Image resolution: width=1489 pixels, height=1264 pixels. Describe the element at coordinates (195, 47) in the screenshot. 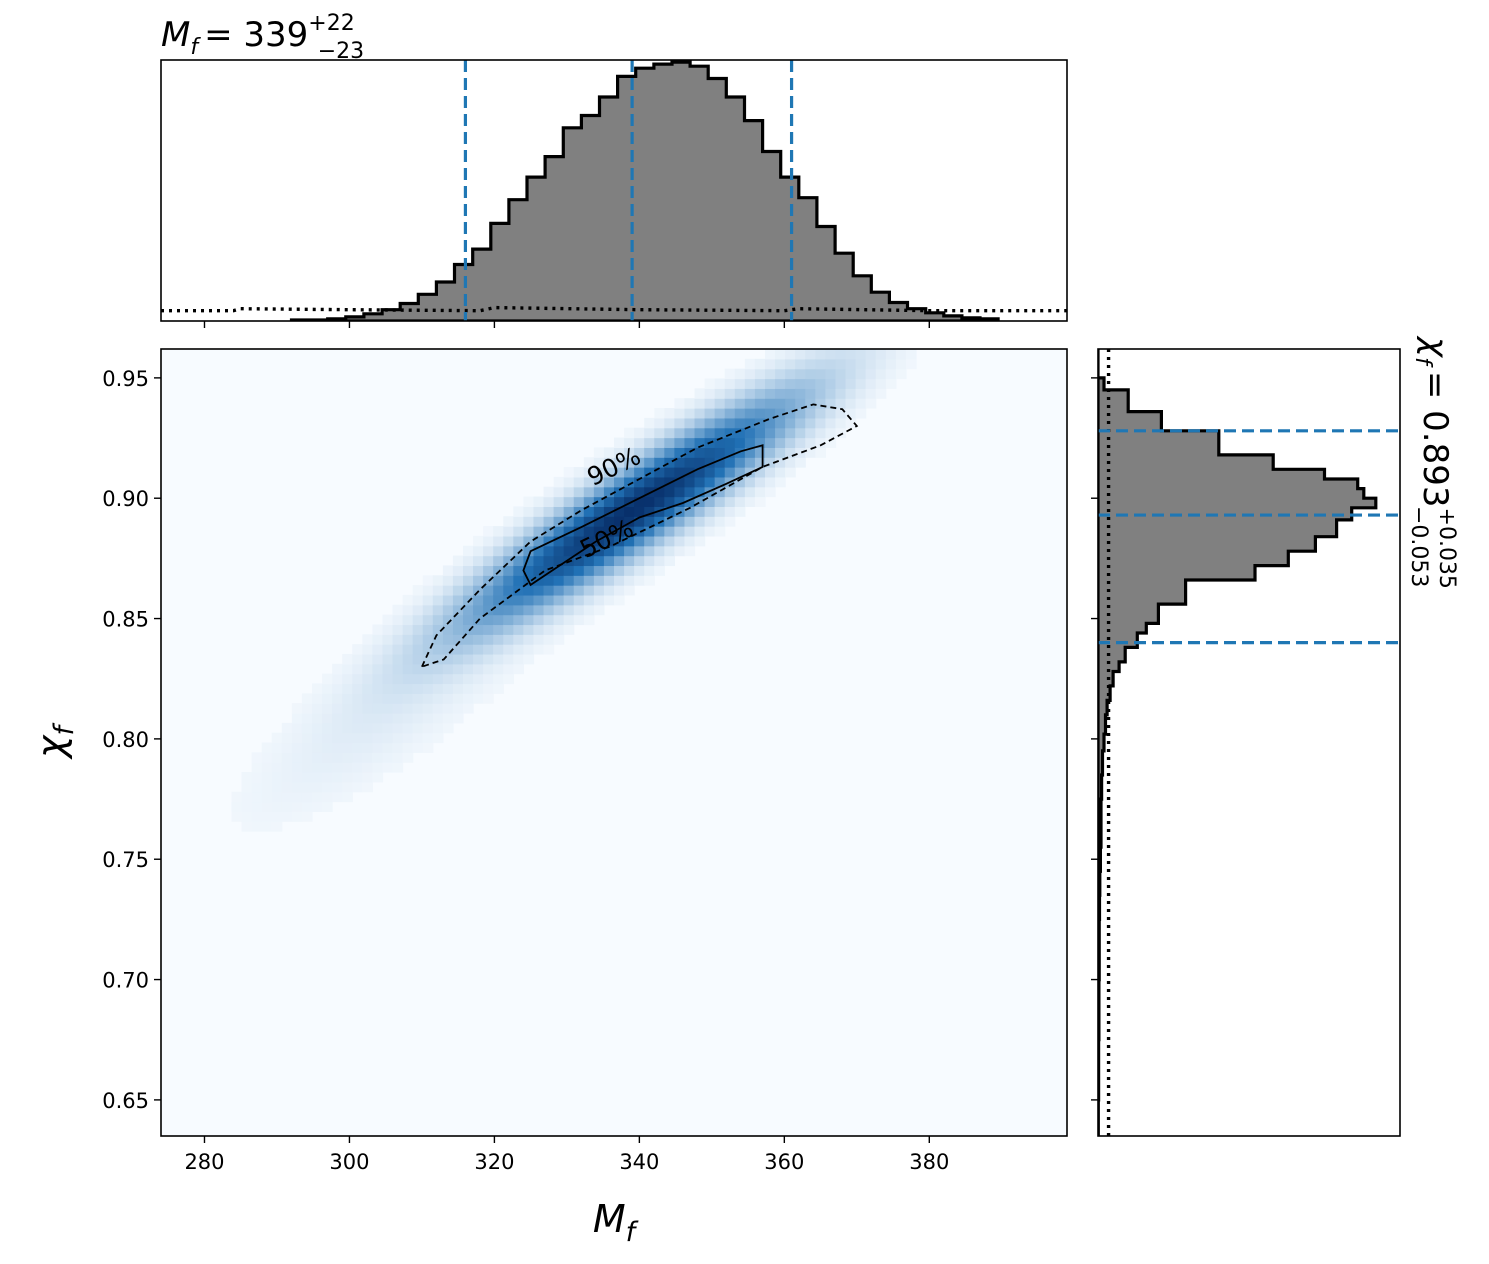

I see `top-title-sub: f` at that location.